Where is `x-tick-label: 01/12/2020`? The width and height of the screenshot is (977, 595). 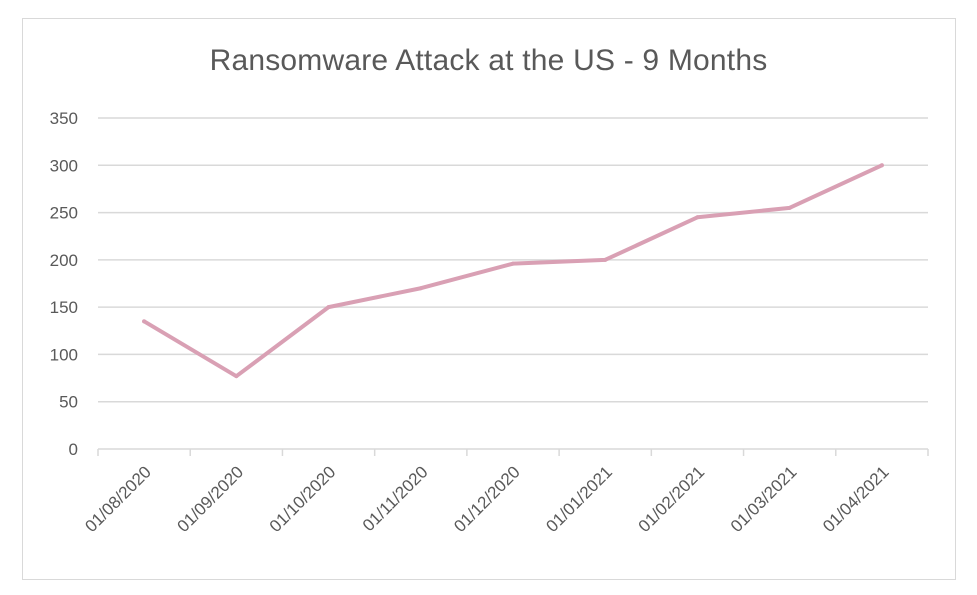
x-tick-label: 01/12/2020 is located at coordinates (487, 499).